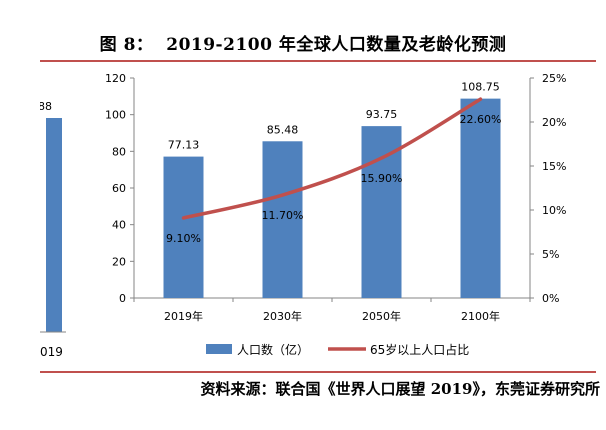 Image resolution: width=606 pixels, height=430 pixels. What do you see at coordinates (54, 225) in the screenshot?
I see `clipped-neighbour-bar` at bounding box center [54, 225].